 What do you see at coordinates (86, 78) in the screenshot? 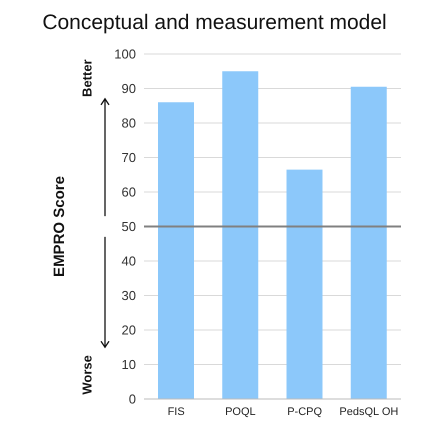
I see `text: Better` at bounding box center [86, 78].